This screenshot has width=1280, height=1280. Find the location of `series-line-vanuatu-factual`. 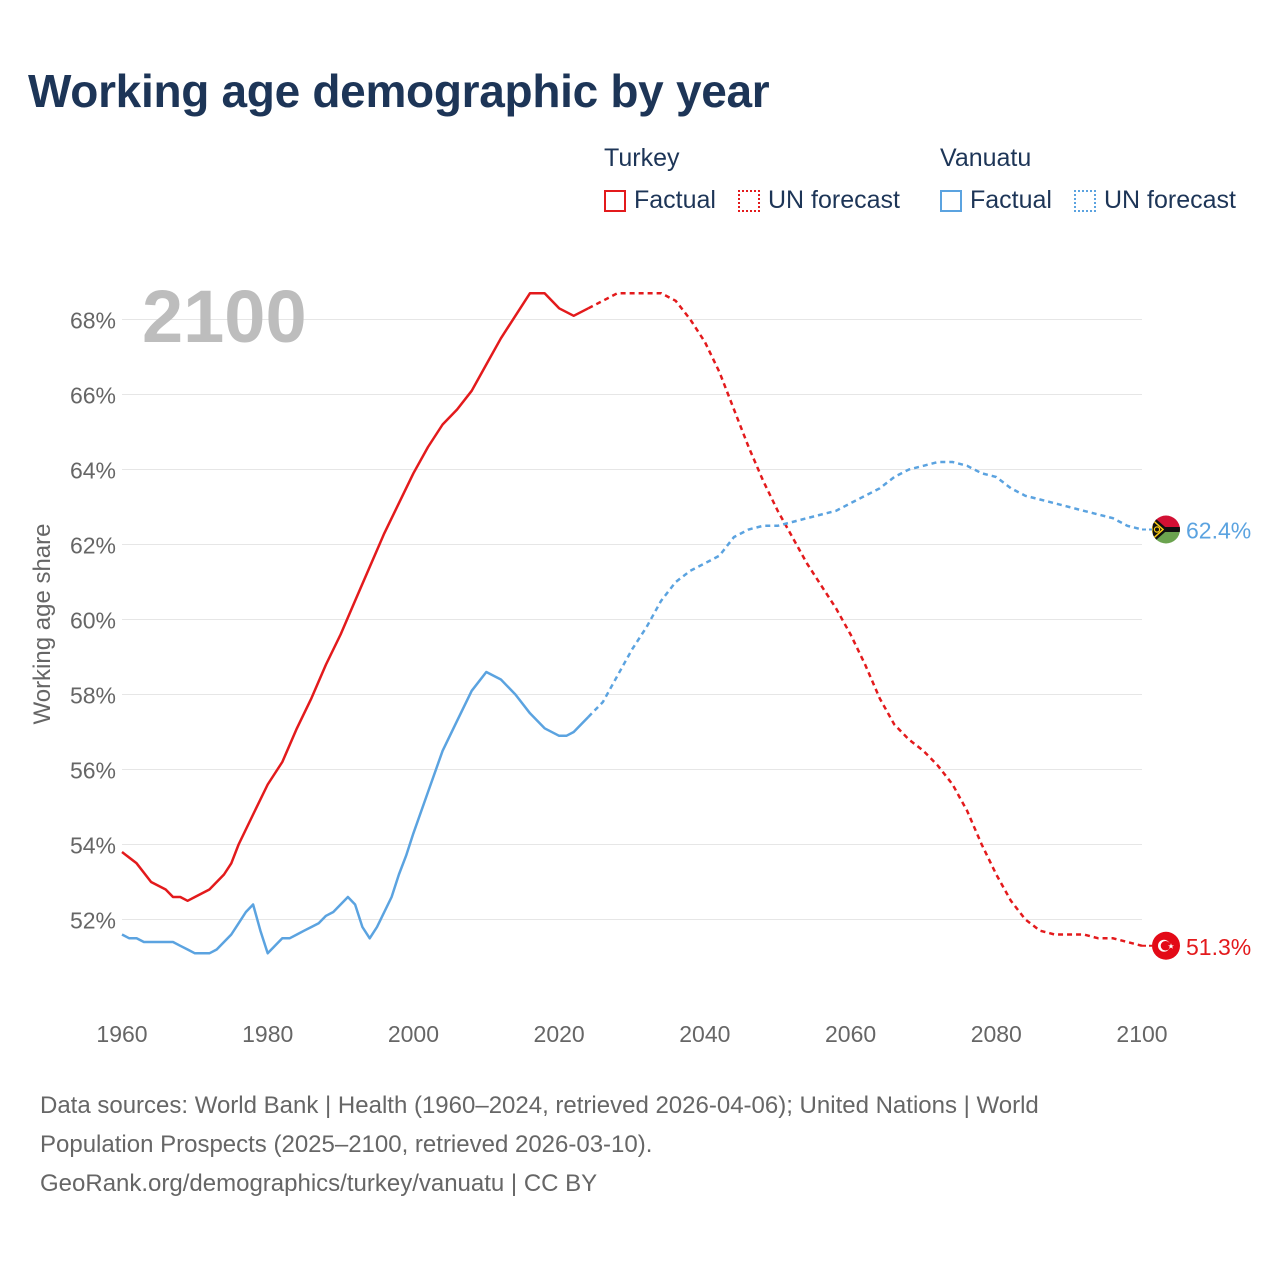

series-line-vanuatu-factual is located at coordinates (355, 812).